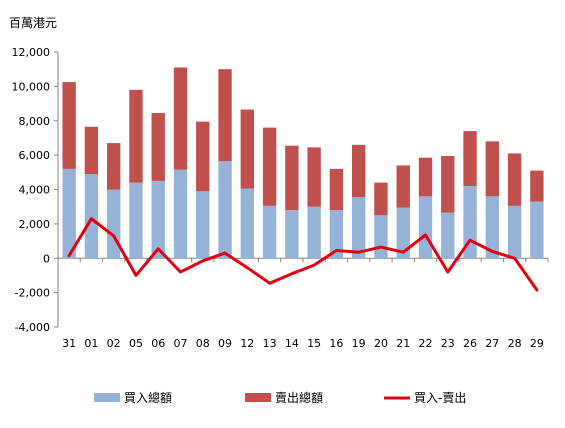 The image size is (565, 428). I want to click on legend-buy-swatch, so click(107, 397).